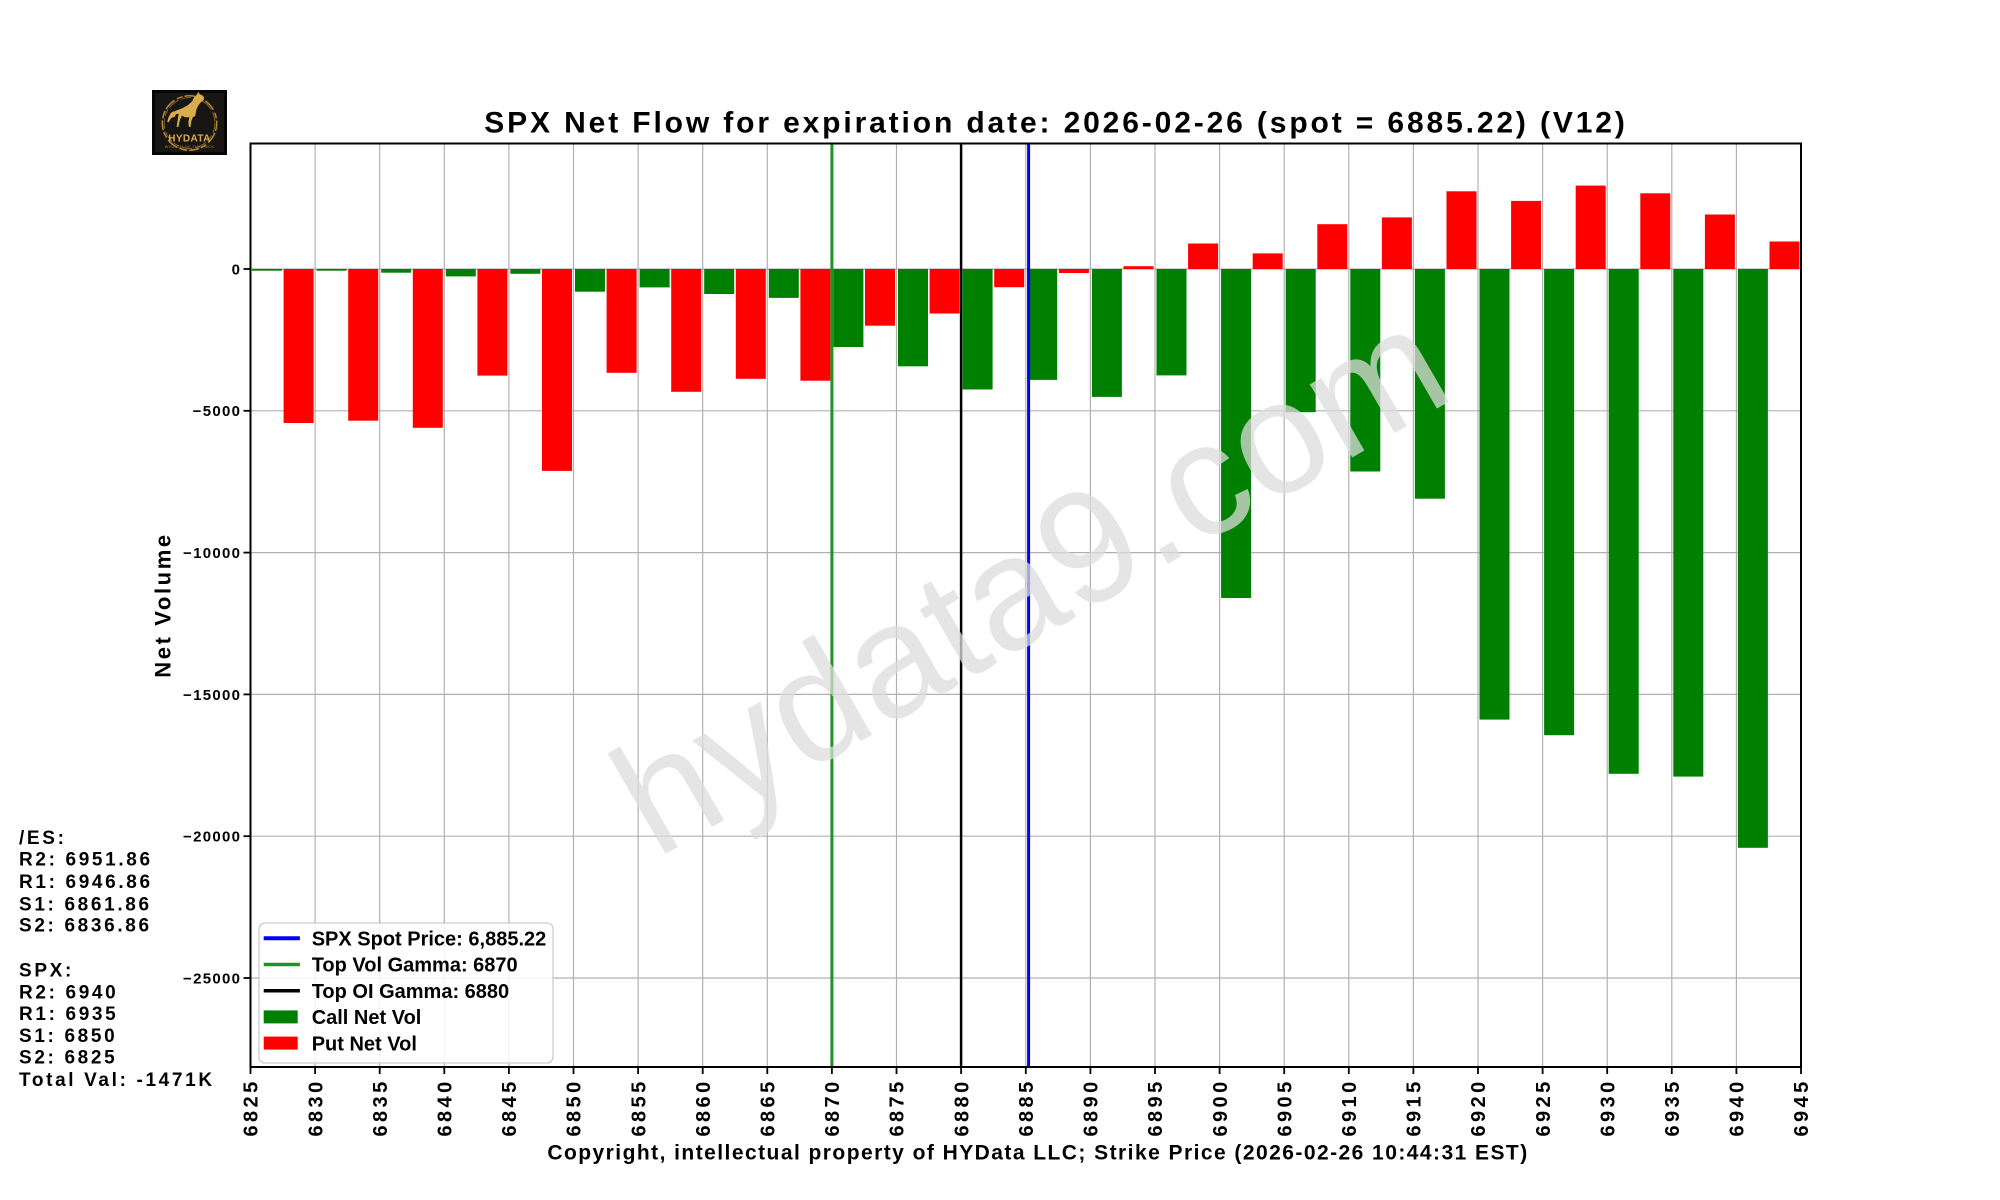  I want to click on svg-text: −5000, so click(217, 411).